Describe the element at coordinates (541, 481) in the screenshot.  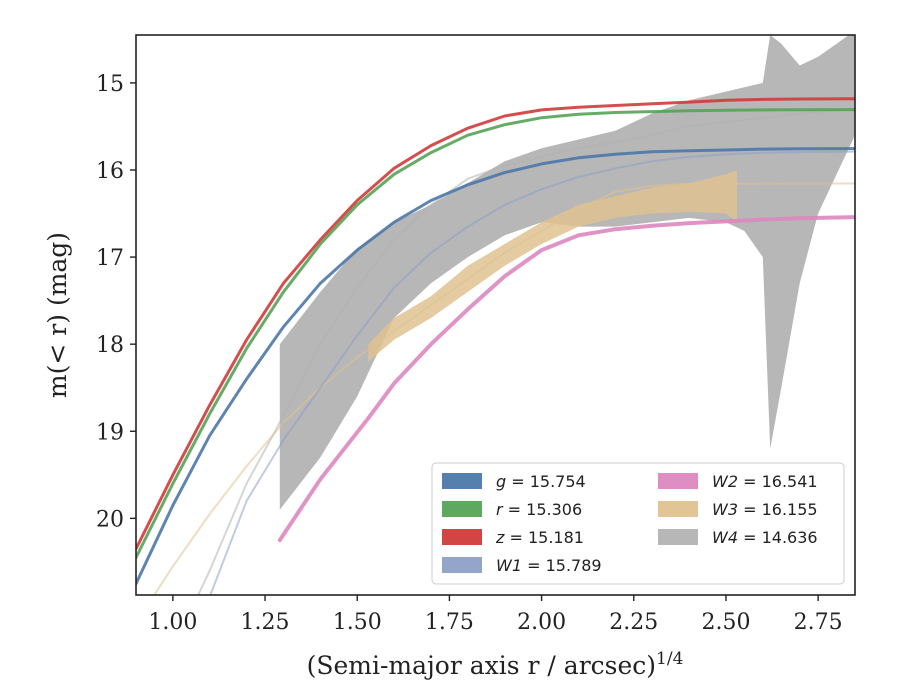
I see `legend-label-g: g = 15.754` at that location.